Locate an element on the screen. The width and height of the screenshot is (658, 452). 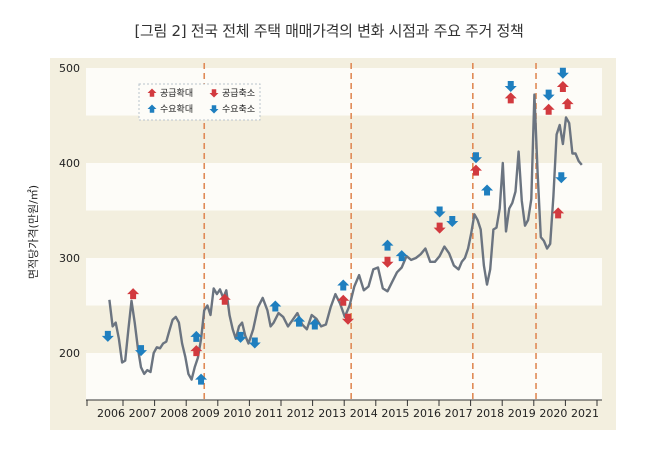
legend-label: 수요축소 is located at coordinates (238, 109).